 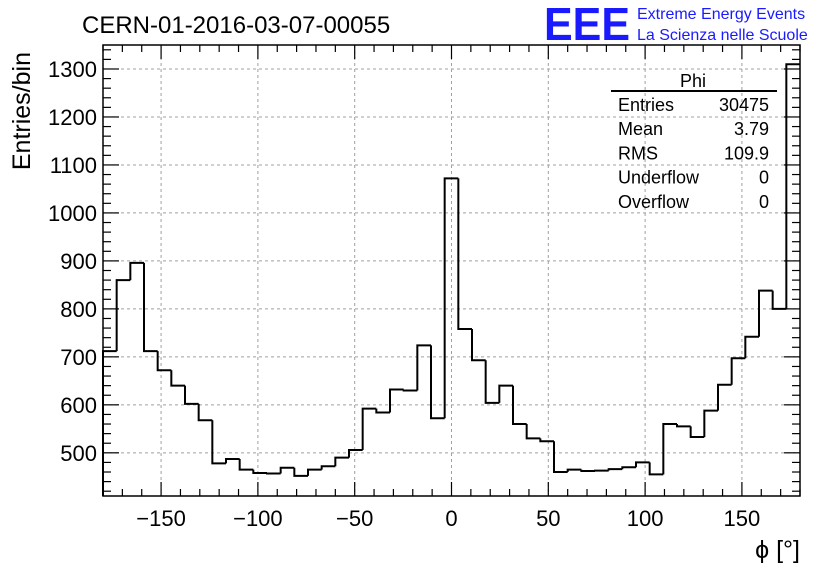 What do you see at coordinates (73, 165) in the screenshot?
I see `y-tick-label: 1100` at bounding box center [73, 165].